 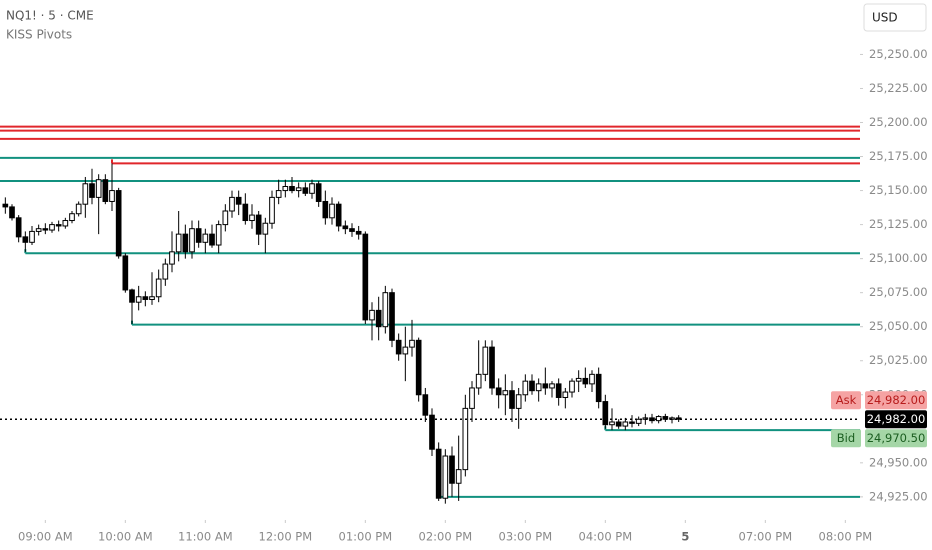 What do you see at coordinates (446, 537) in the screenshot?
I see `x-tick-label: 02:00 PM` at bounding box center [446, 537].